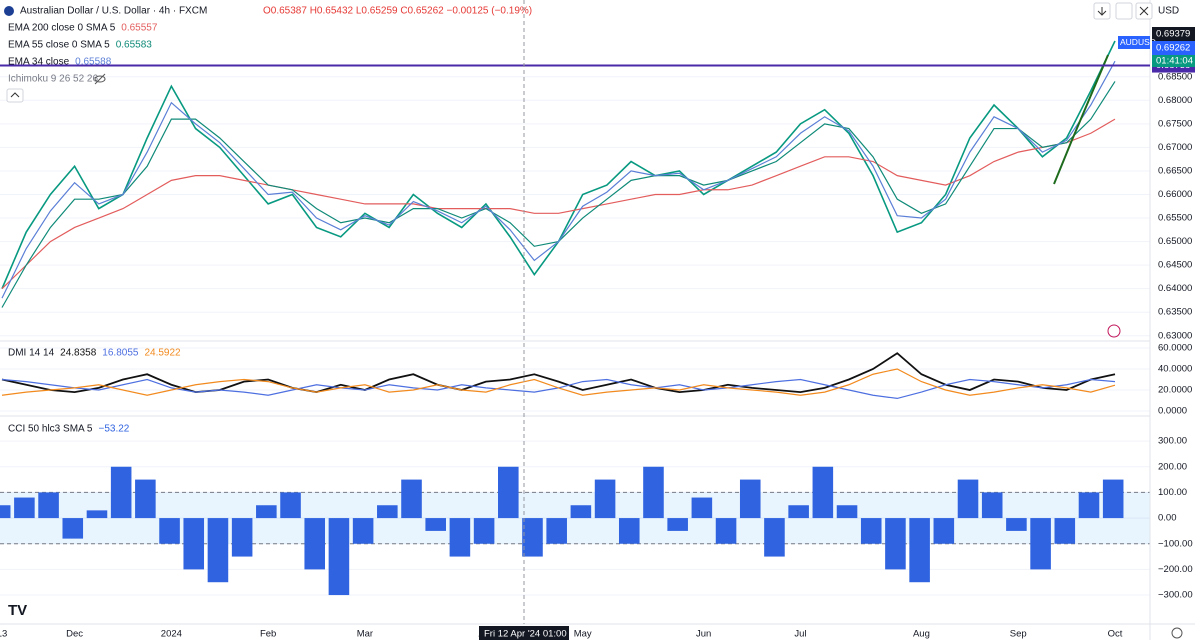  Describe the element at coordinates (1175, 569) in the screenshot. I see `y-tick-label: −200.00` at that location.